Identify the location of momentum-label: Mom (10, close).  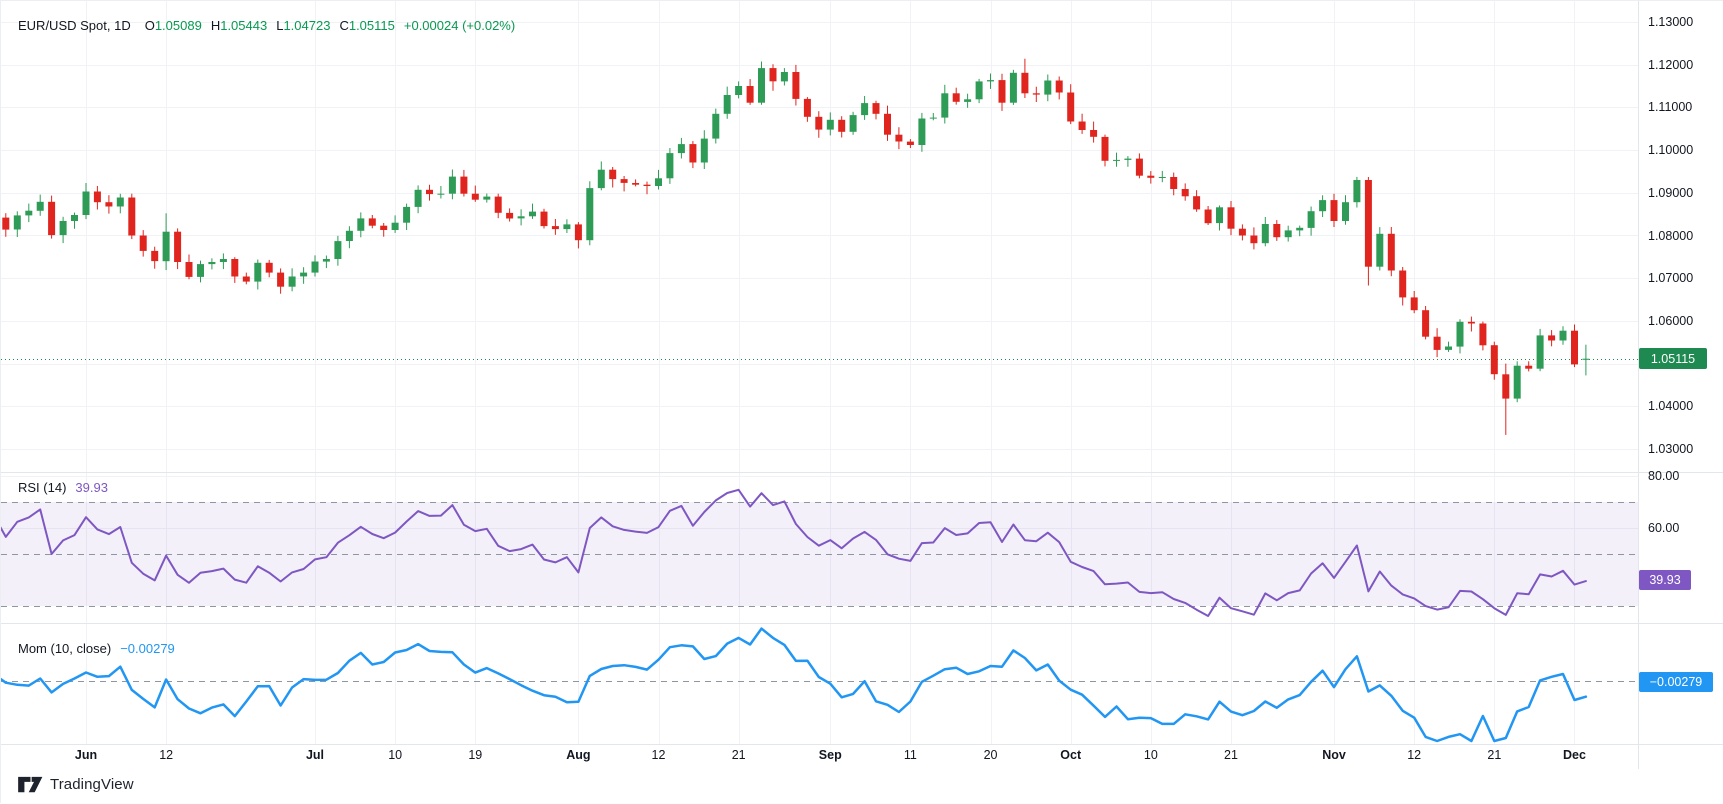
(65, 648).